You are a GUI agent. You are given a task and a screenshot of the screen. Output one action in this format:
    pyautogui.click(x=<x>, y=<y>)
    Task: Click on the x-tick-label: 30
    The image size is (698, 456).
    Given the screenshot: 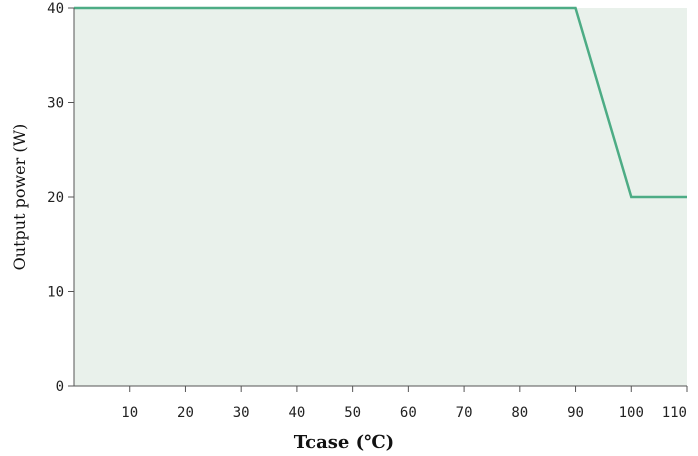 What is the action you would take?
    pyautogui.click(x=241, y=413)
    